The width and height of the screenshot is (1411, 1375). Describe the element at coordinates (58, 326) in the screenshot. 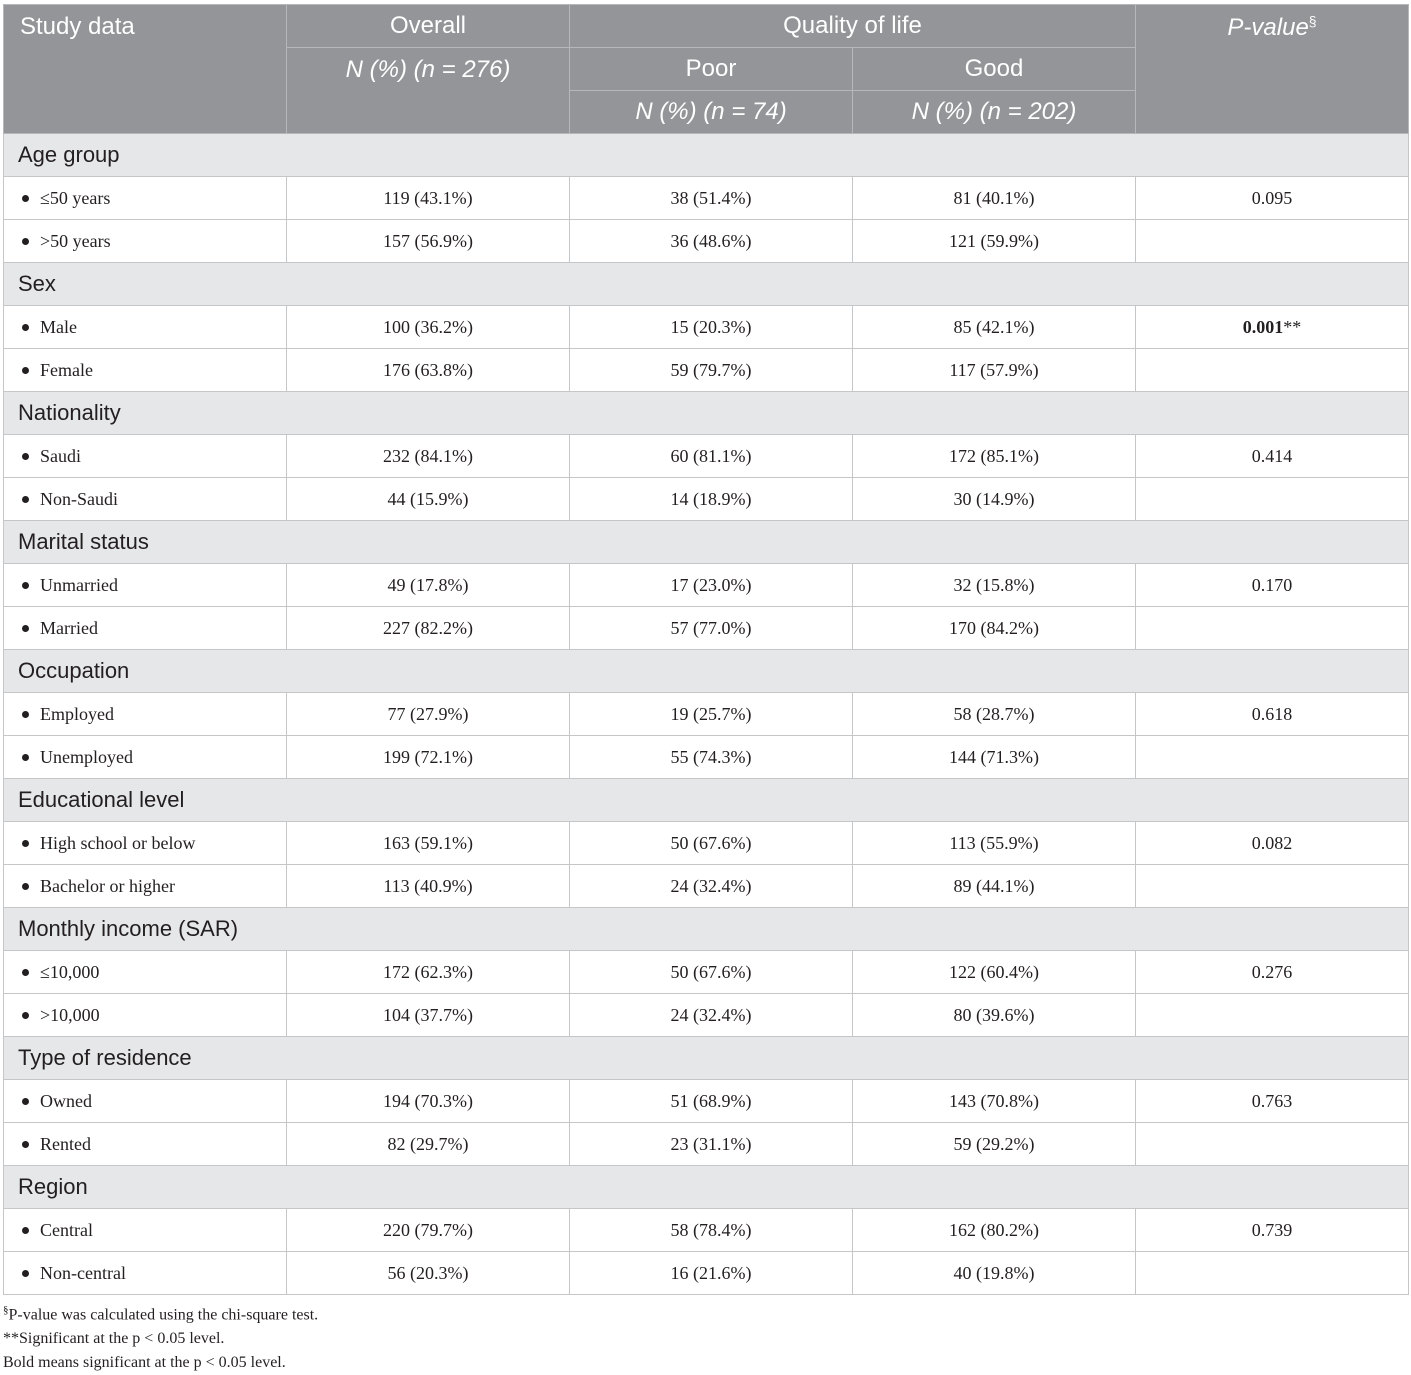

I see `row-label: Male` at that location.